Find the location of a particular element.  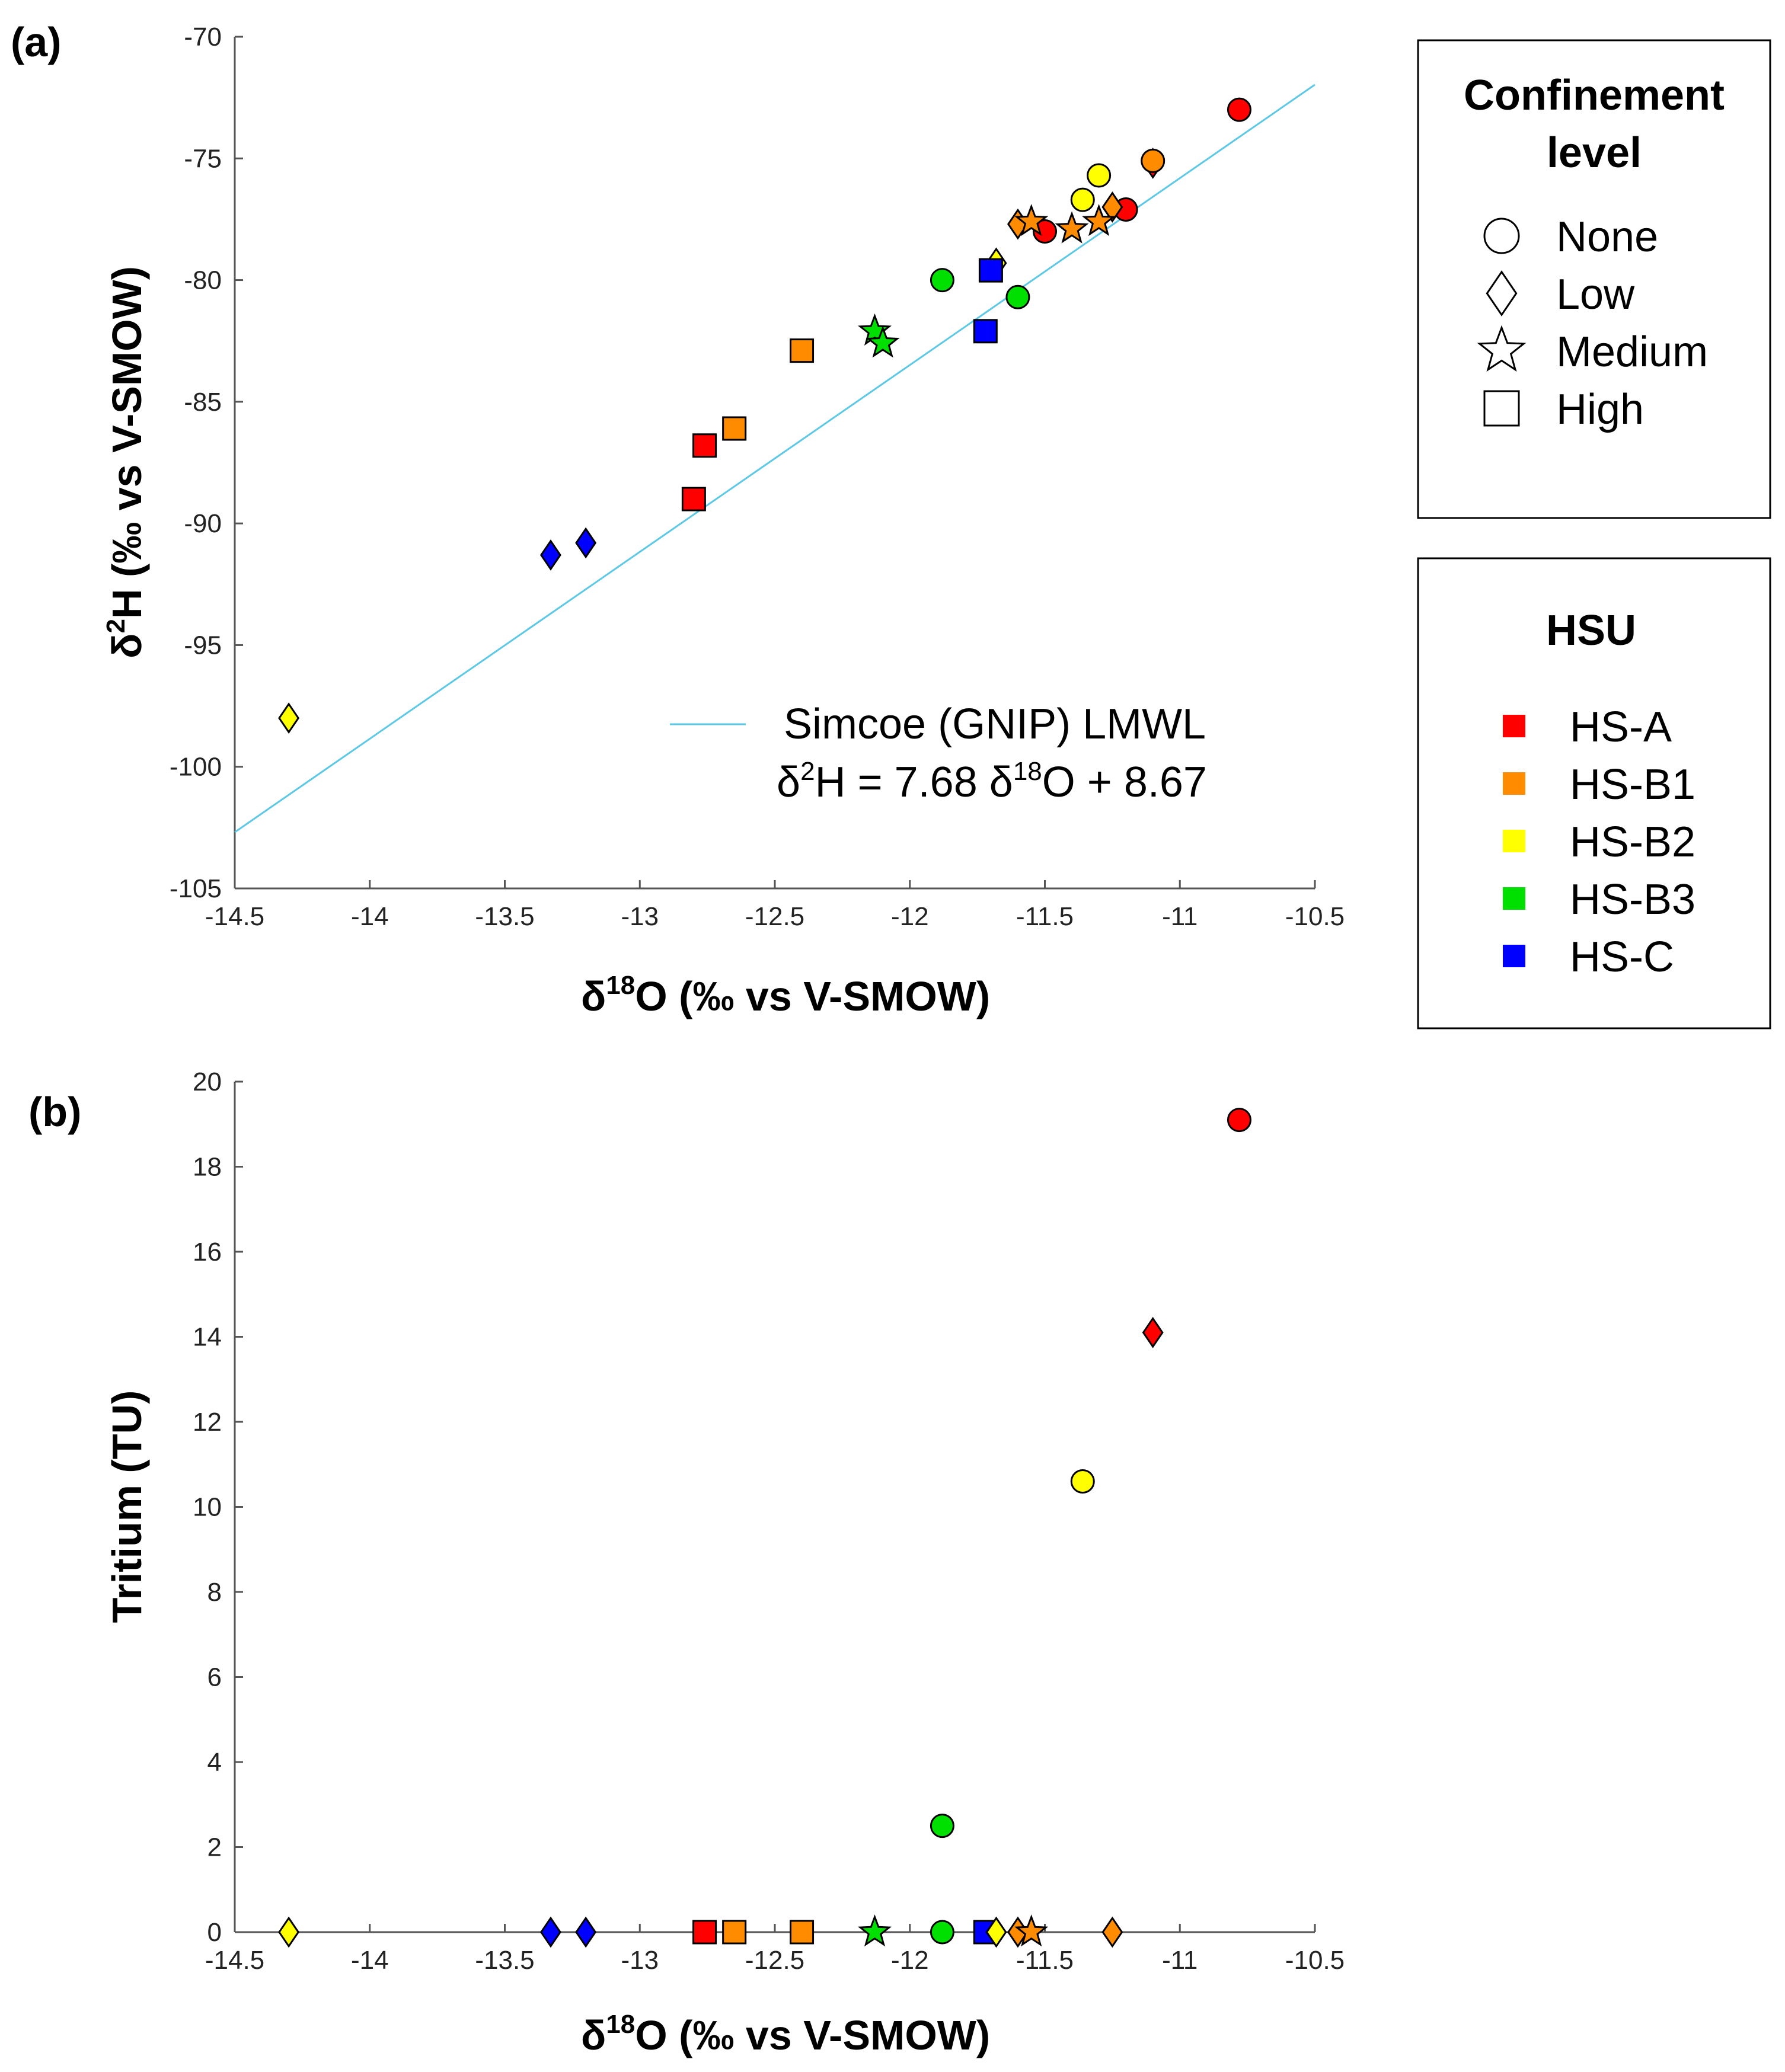

hsu-legend-label: HS-C is located at coordinates (1622, 957).